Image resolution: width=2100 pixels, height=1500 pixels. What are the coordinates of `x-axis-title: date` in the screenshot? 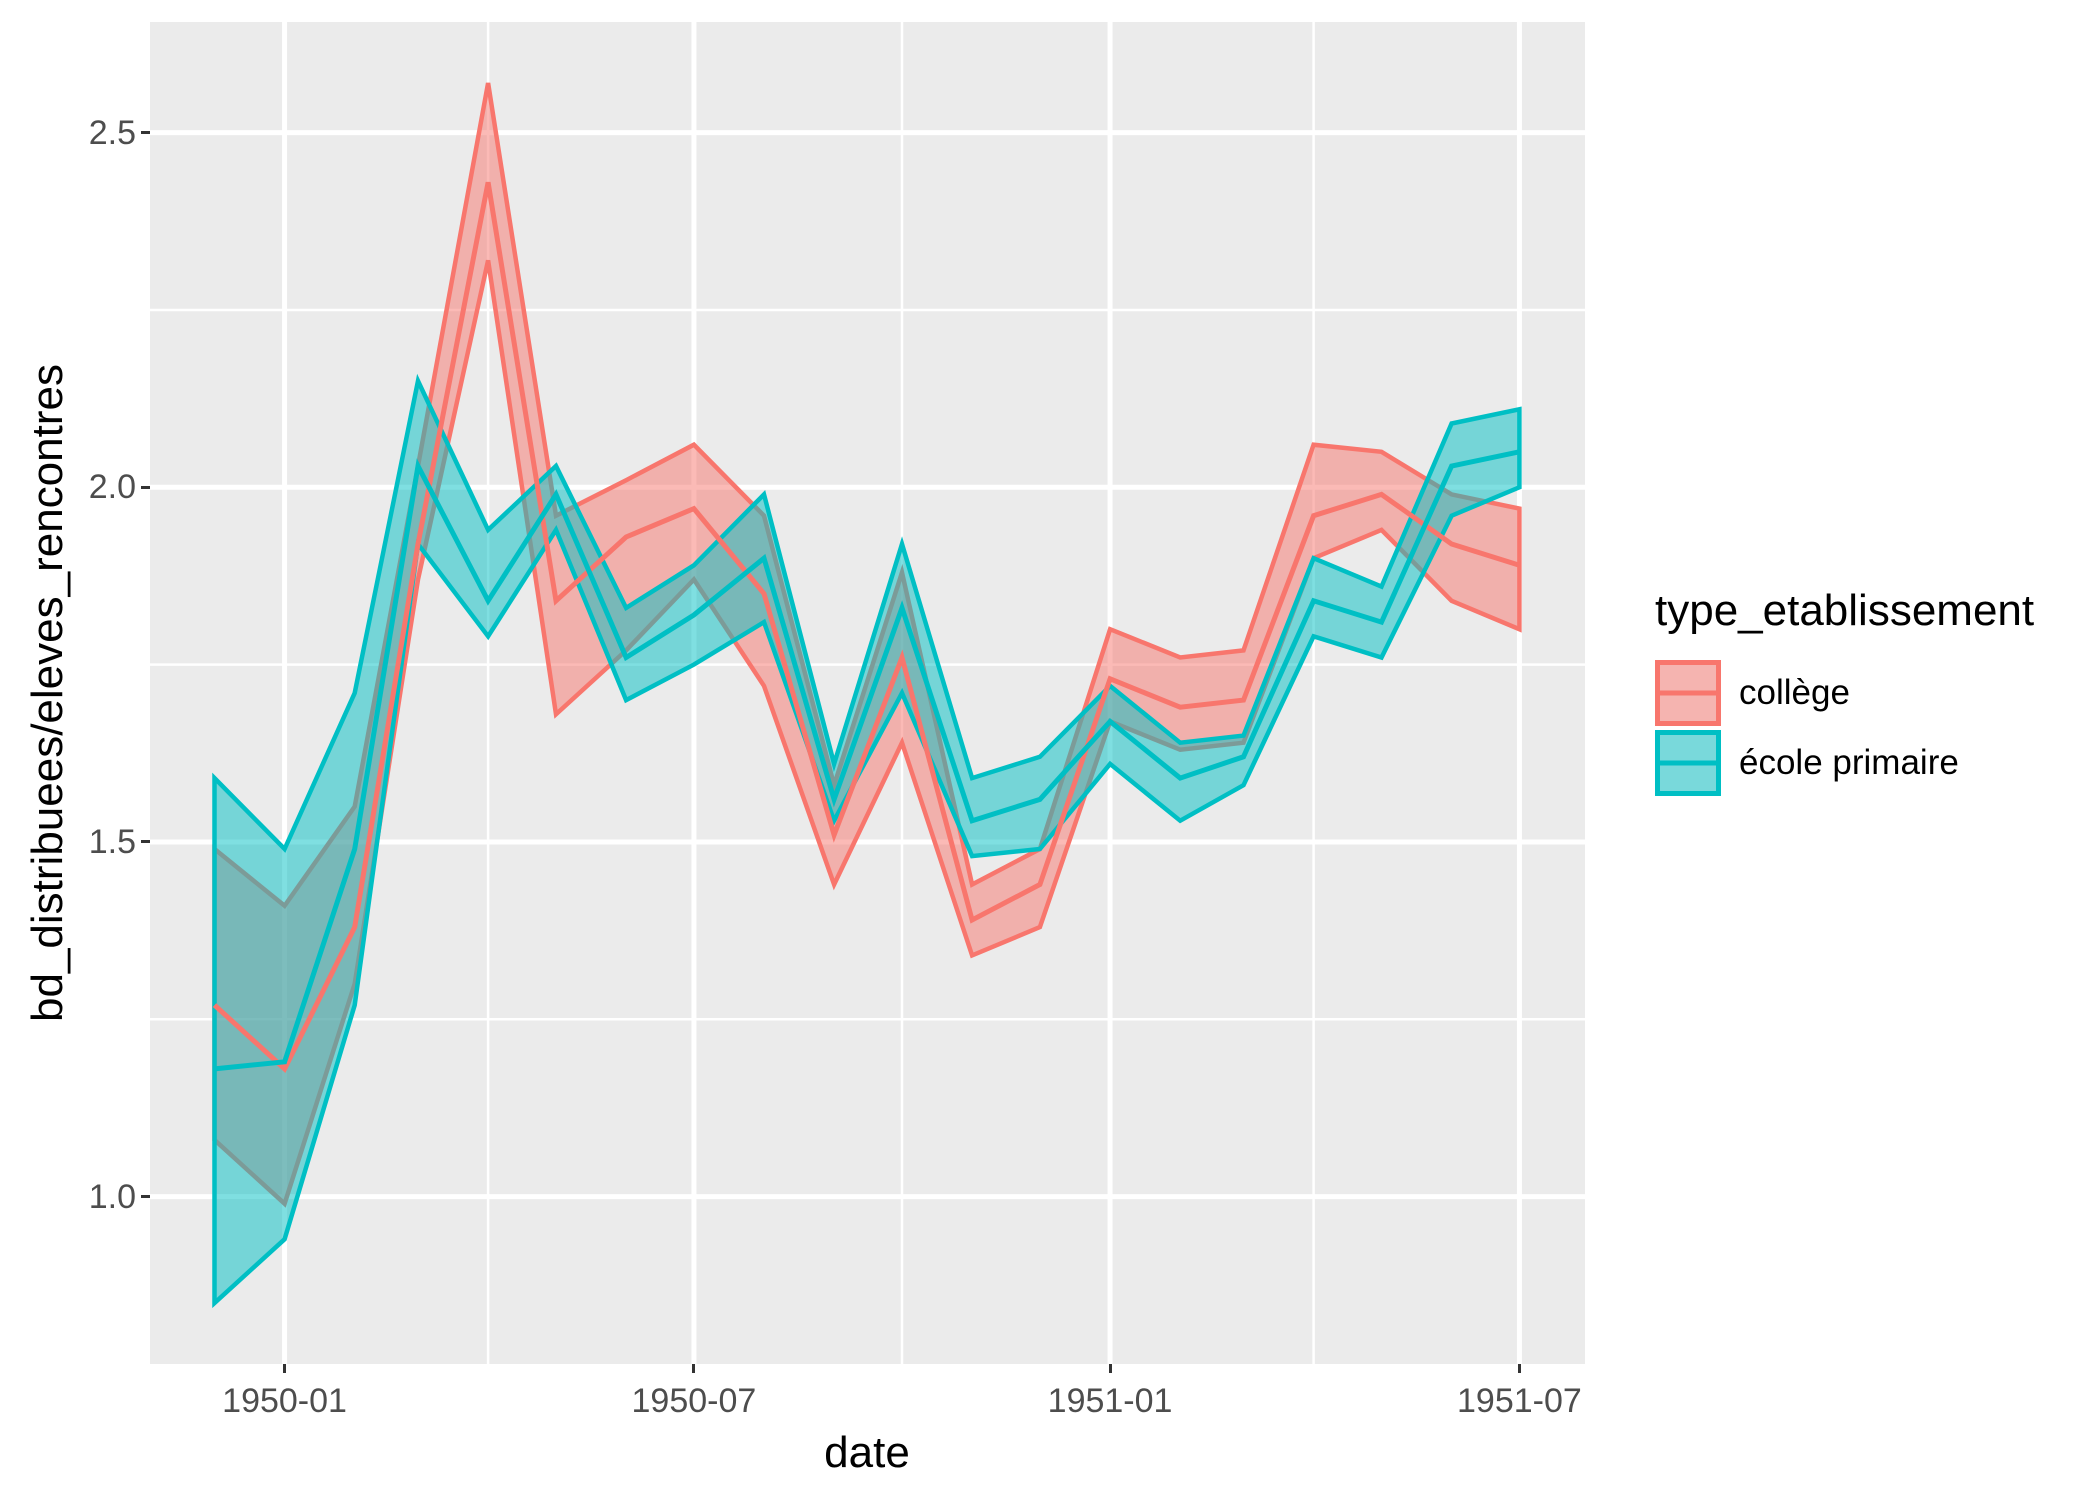 It's located at (867, 1452).